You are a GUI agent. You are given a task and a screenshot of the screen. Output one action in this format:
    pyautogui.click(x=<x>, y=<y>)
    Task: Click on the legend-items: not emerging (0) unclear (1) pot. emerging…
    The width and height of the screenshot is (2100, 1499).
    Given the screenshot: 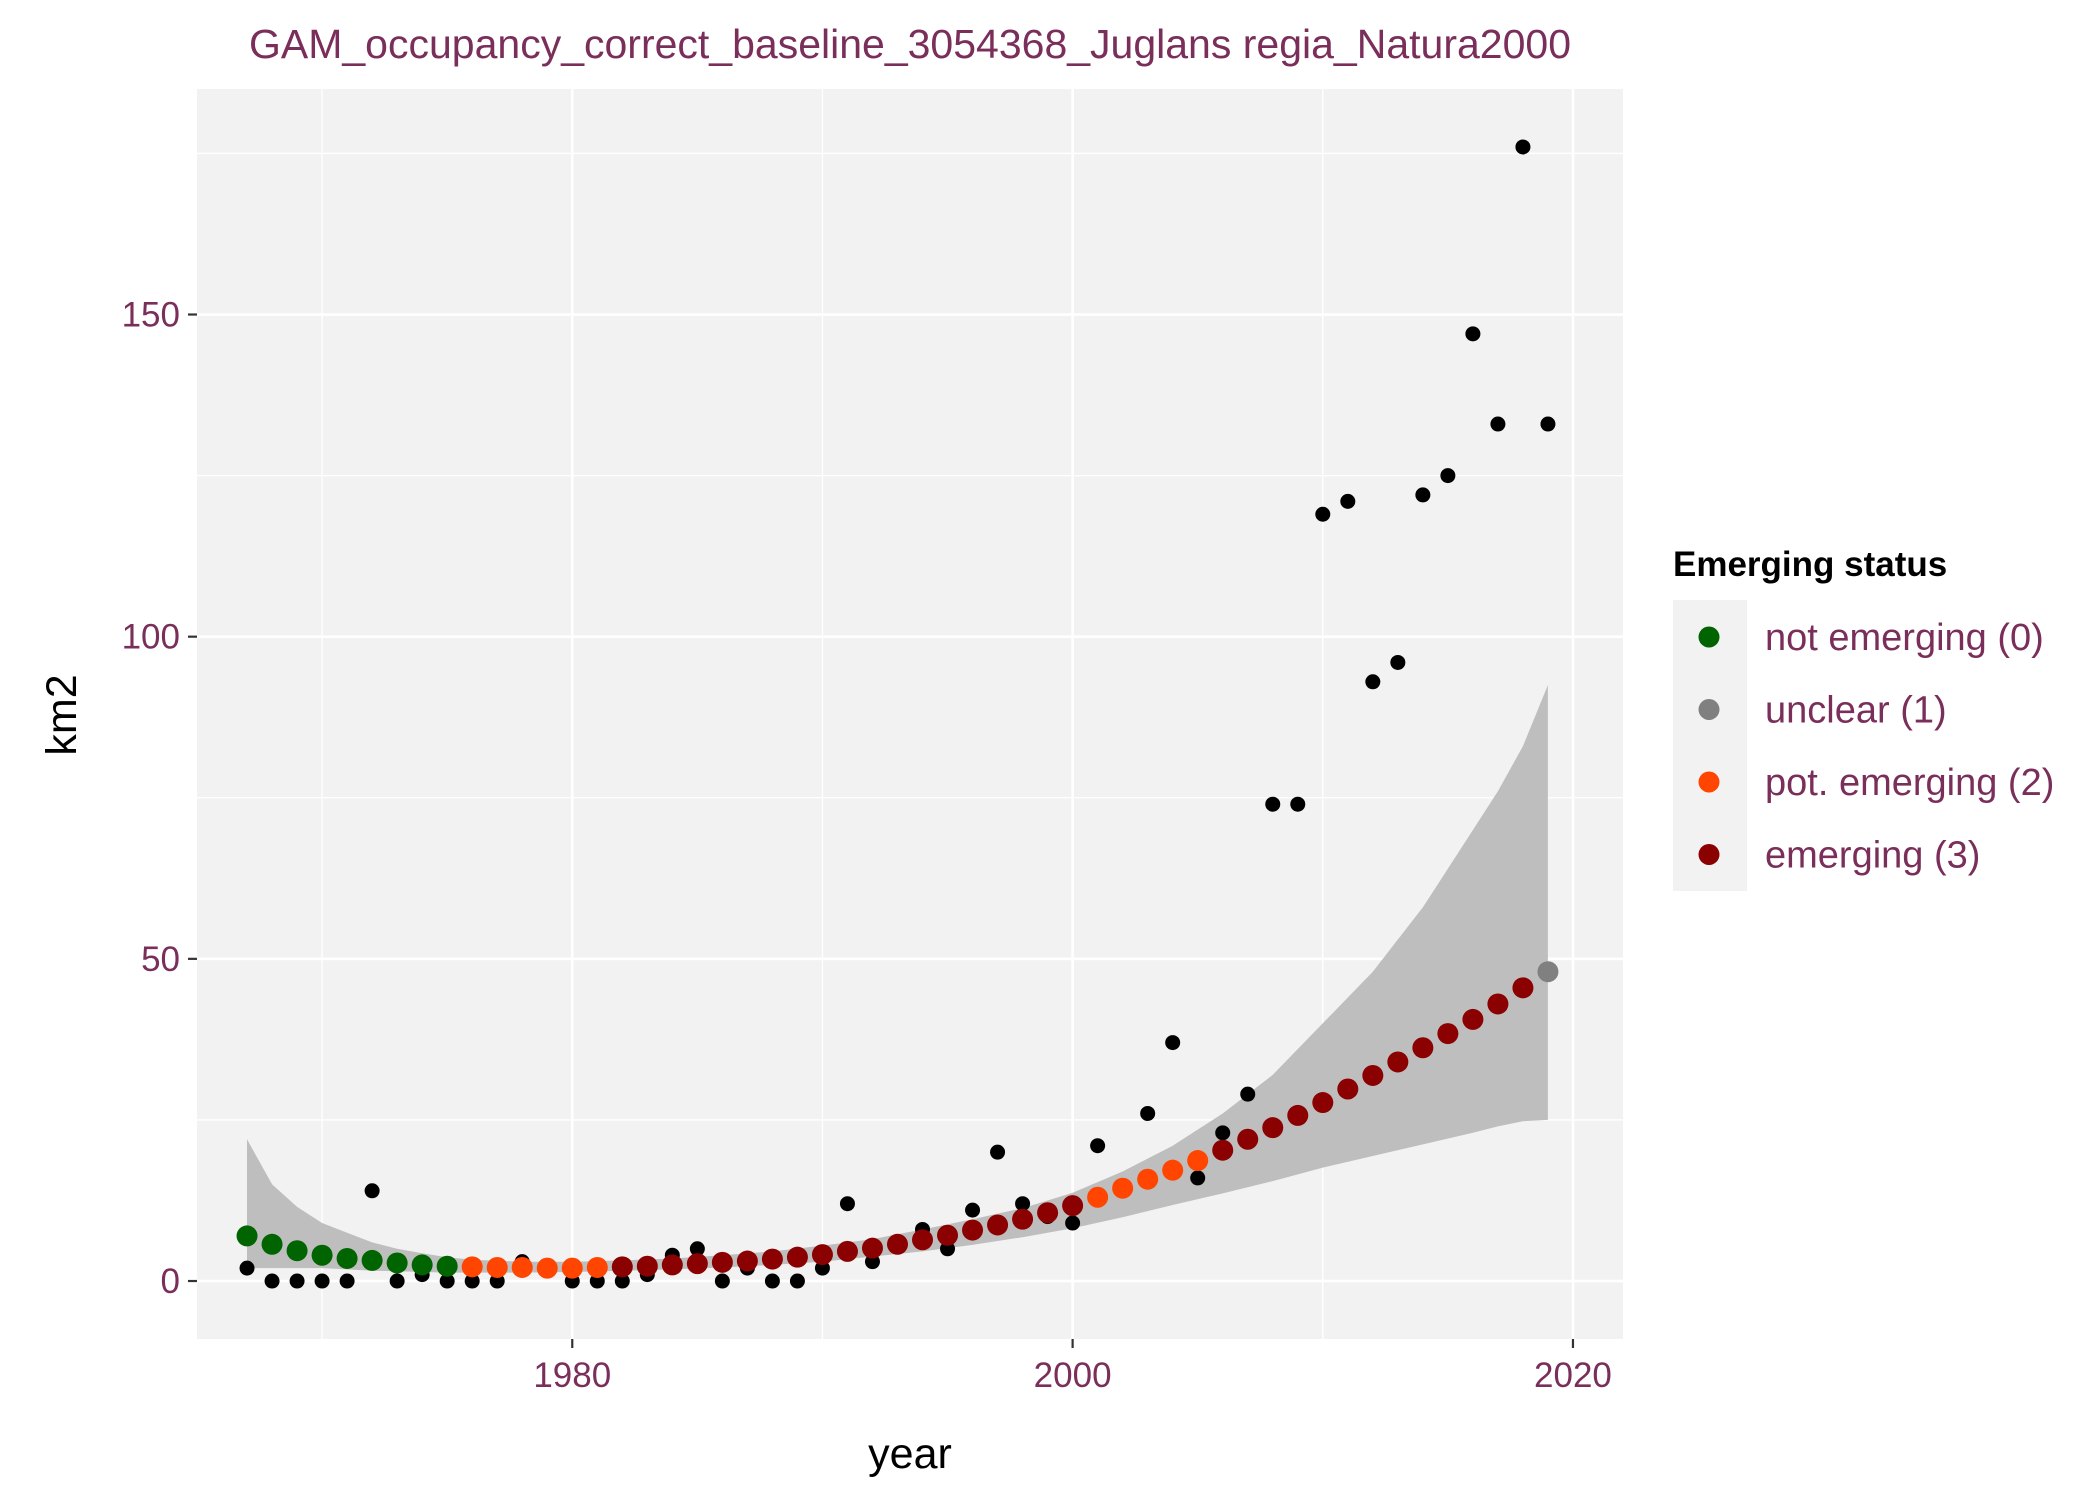 What is the action you would take?
    pyautogui.click(x=1876, y=747)
    